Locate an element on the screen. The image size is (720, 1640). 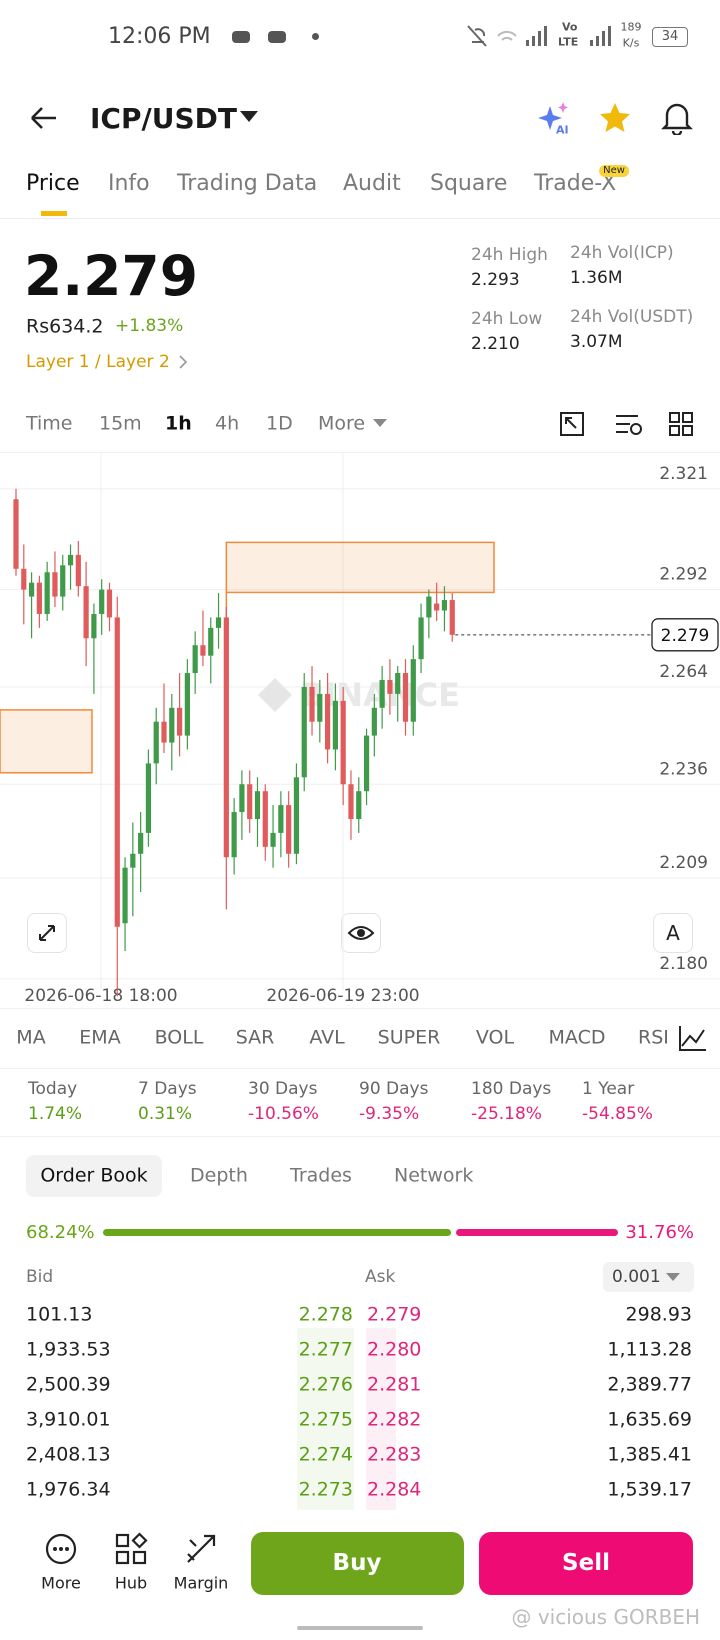
ask-price: 2.282 is located at coordinates (394, 1419).